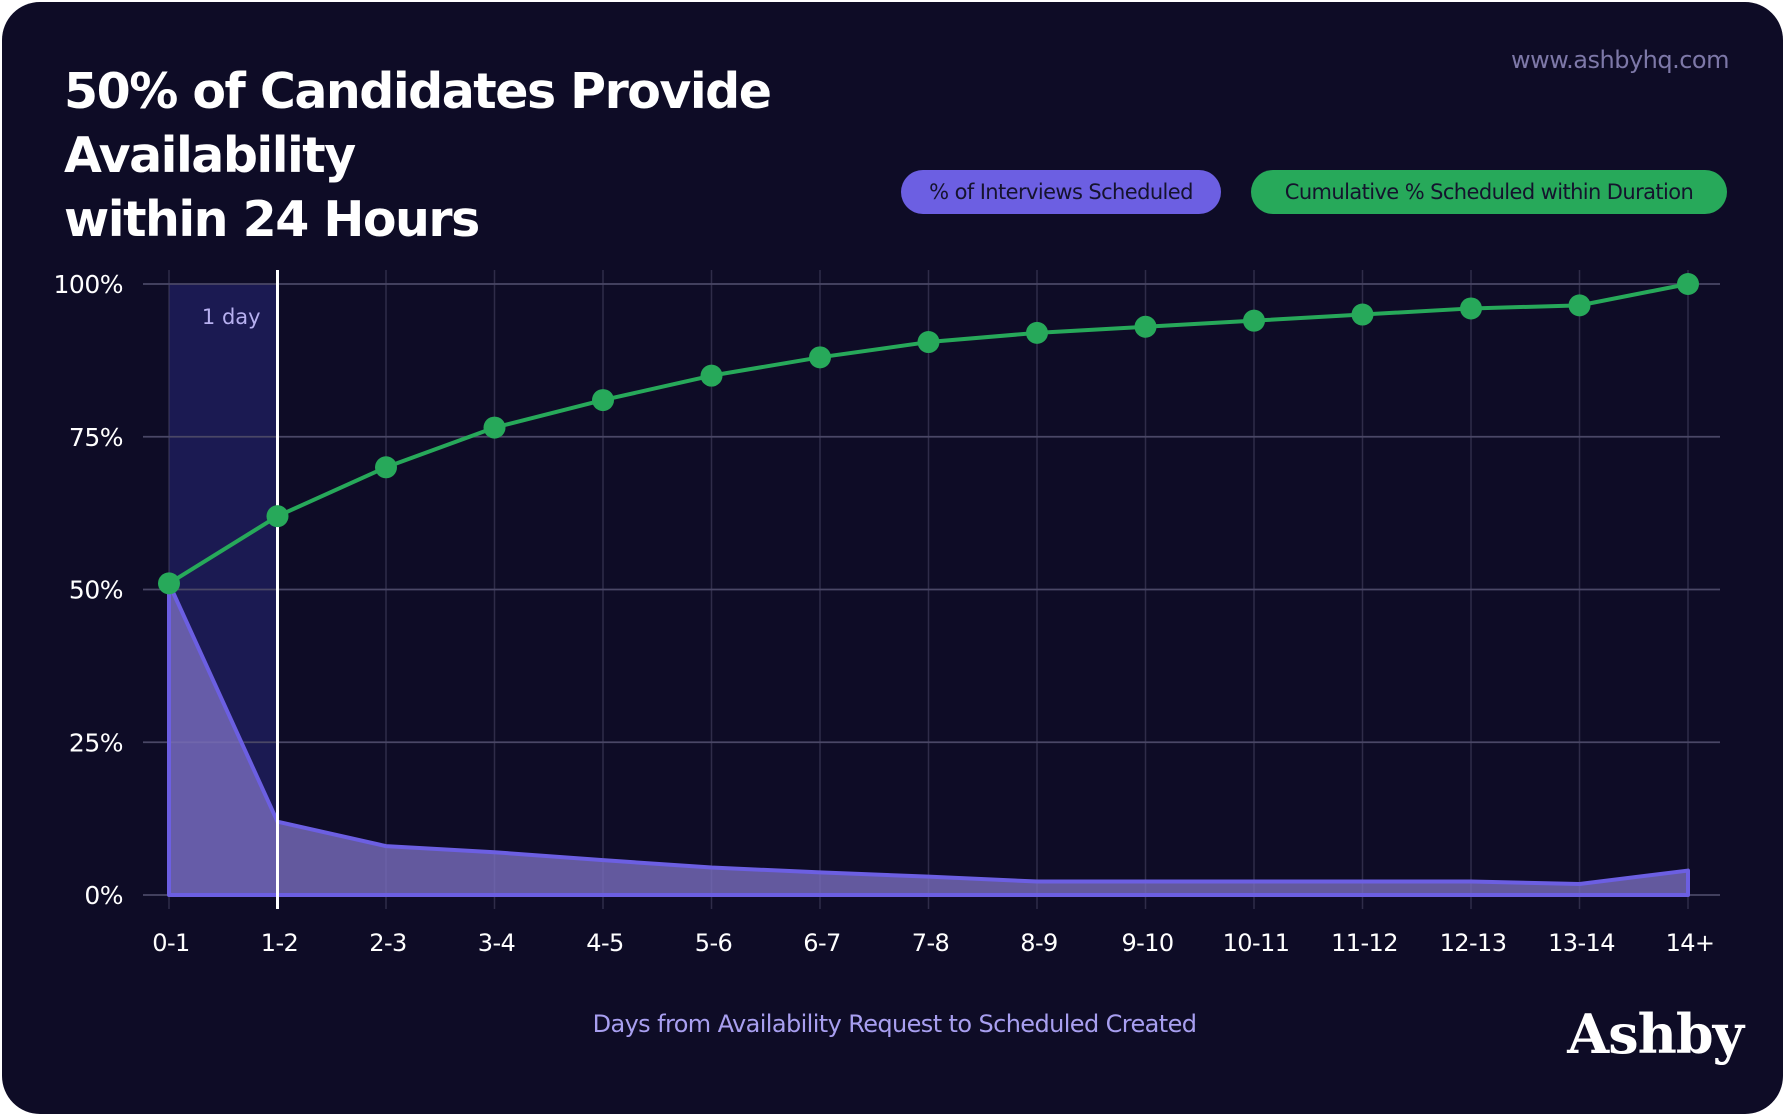 This screenshot has width=1785, height=1116. What do you see at coordinates (170, 943) in the screenshot?
I see `x-tick-label: 0-1` at bounding box center [170, 943].